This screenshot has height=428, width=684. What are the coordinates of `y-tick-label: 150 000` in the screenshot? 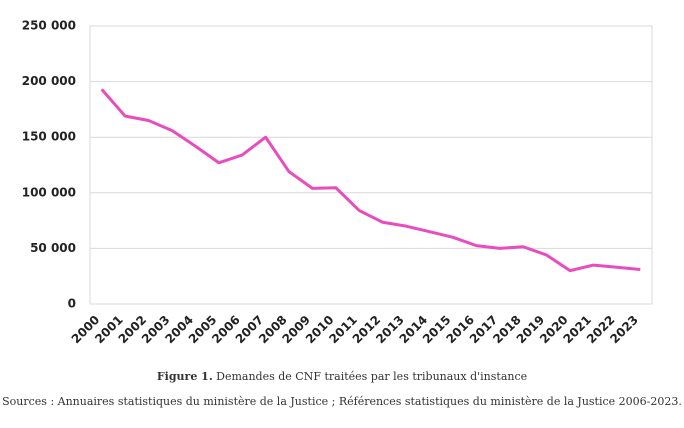 It's located at (49, 137).